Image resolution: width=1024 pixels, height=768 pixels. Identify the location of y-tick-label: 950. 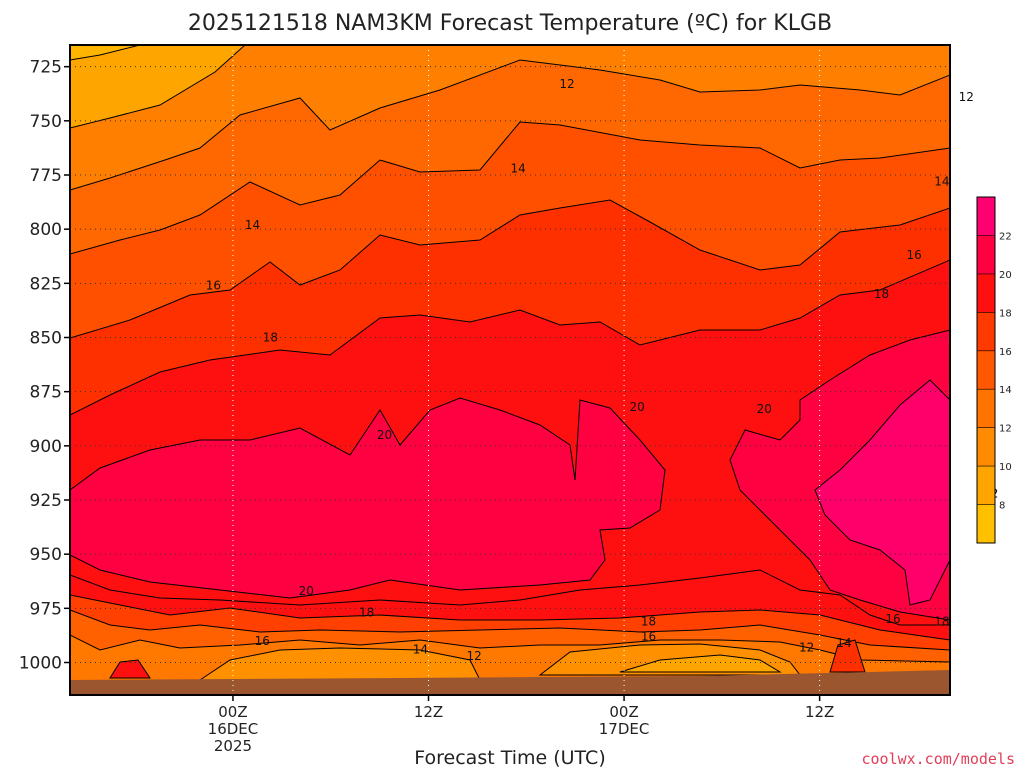
(46, 555).